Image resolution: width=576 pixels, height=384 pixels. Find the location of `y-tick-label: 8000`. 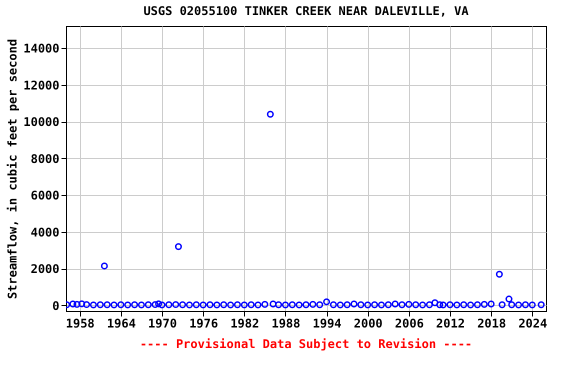

y-tick-label: 8000 is located at coordinates (45, 159).